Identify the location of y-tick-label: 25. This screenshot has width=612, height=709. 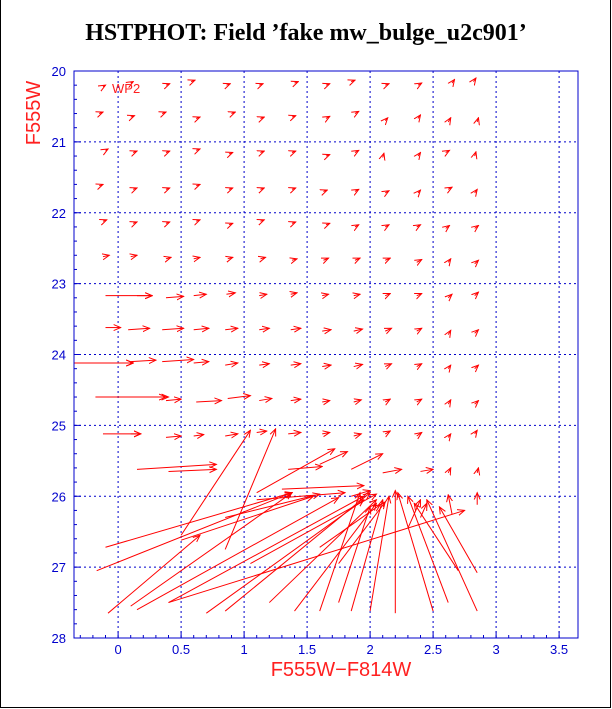
(59, 425).